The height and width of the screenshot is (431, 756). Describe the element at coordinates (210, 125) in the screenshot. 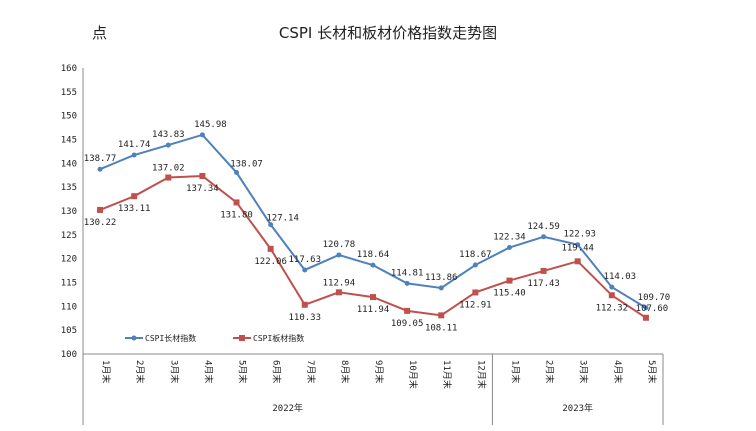

I see `data-label: 145.98` at that location.